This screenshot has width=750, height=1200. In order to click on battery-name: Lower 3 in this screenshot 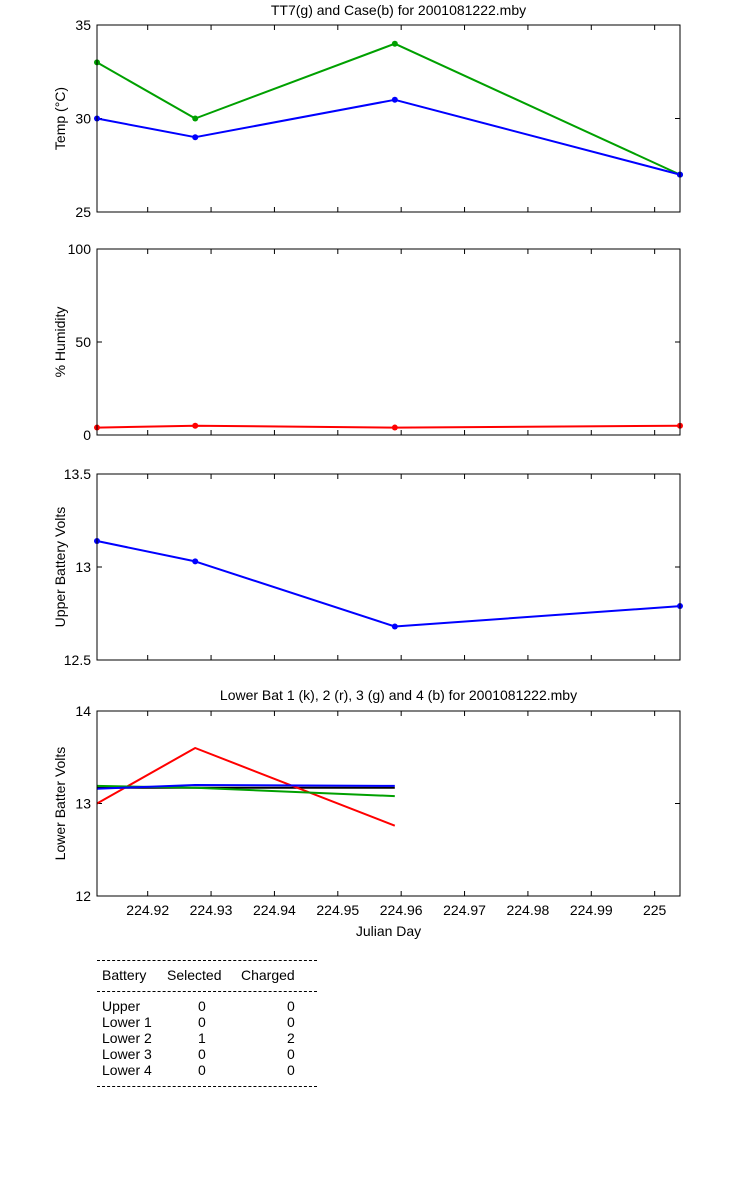, I will do `click(127, 1054)`.